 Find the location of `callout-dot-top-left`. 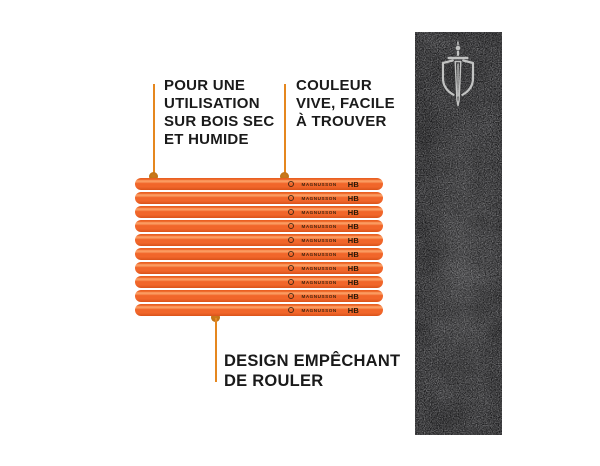

callout-dot-top-left is located at coordinates (153, 176).